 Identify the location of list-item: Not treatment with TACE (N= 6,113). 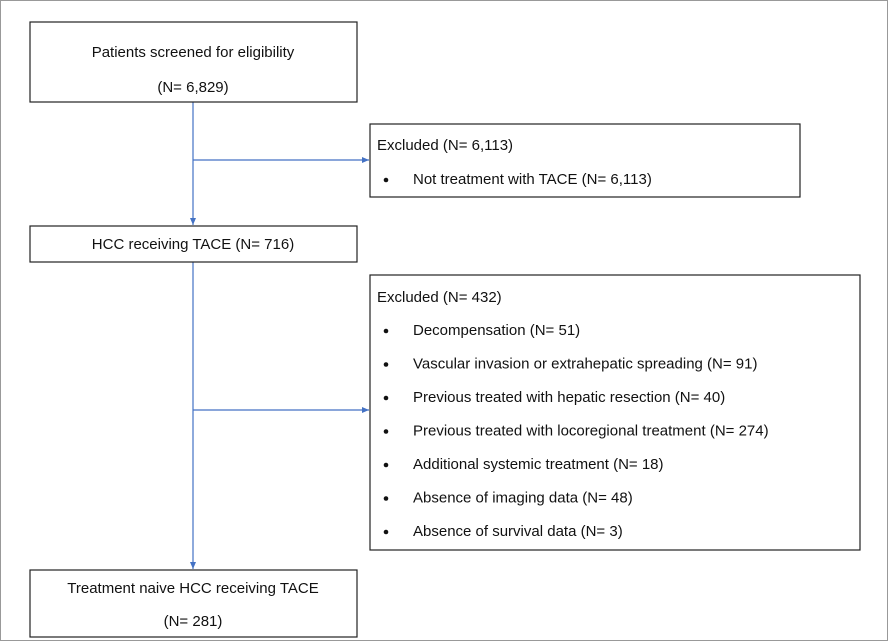
(532, 179).